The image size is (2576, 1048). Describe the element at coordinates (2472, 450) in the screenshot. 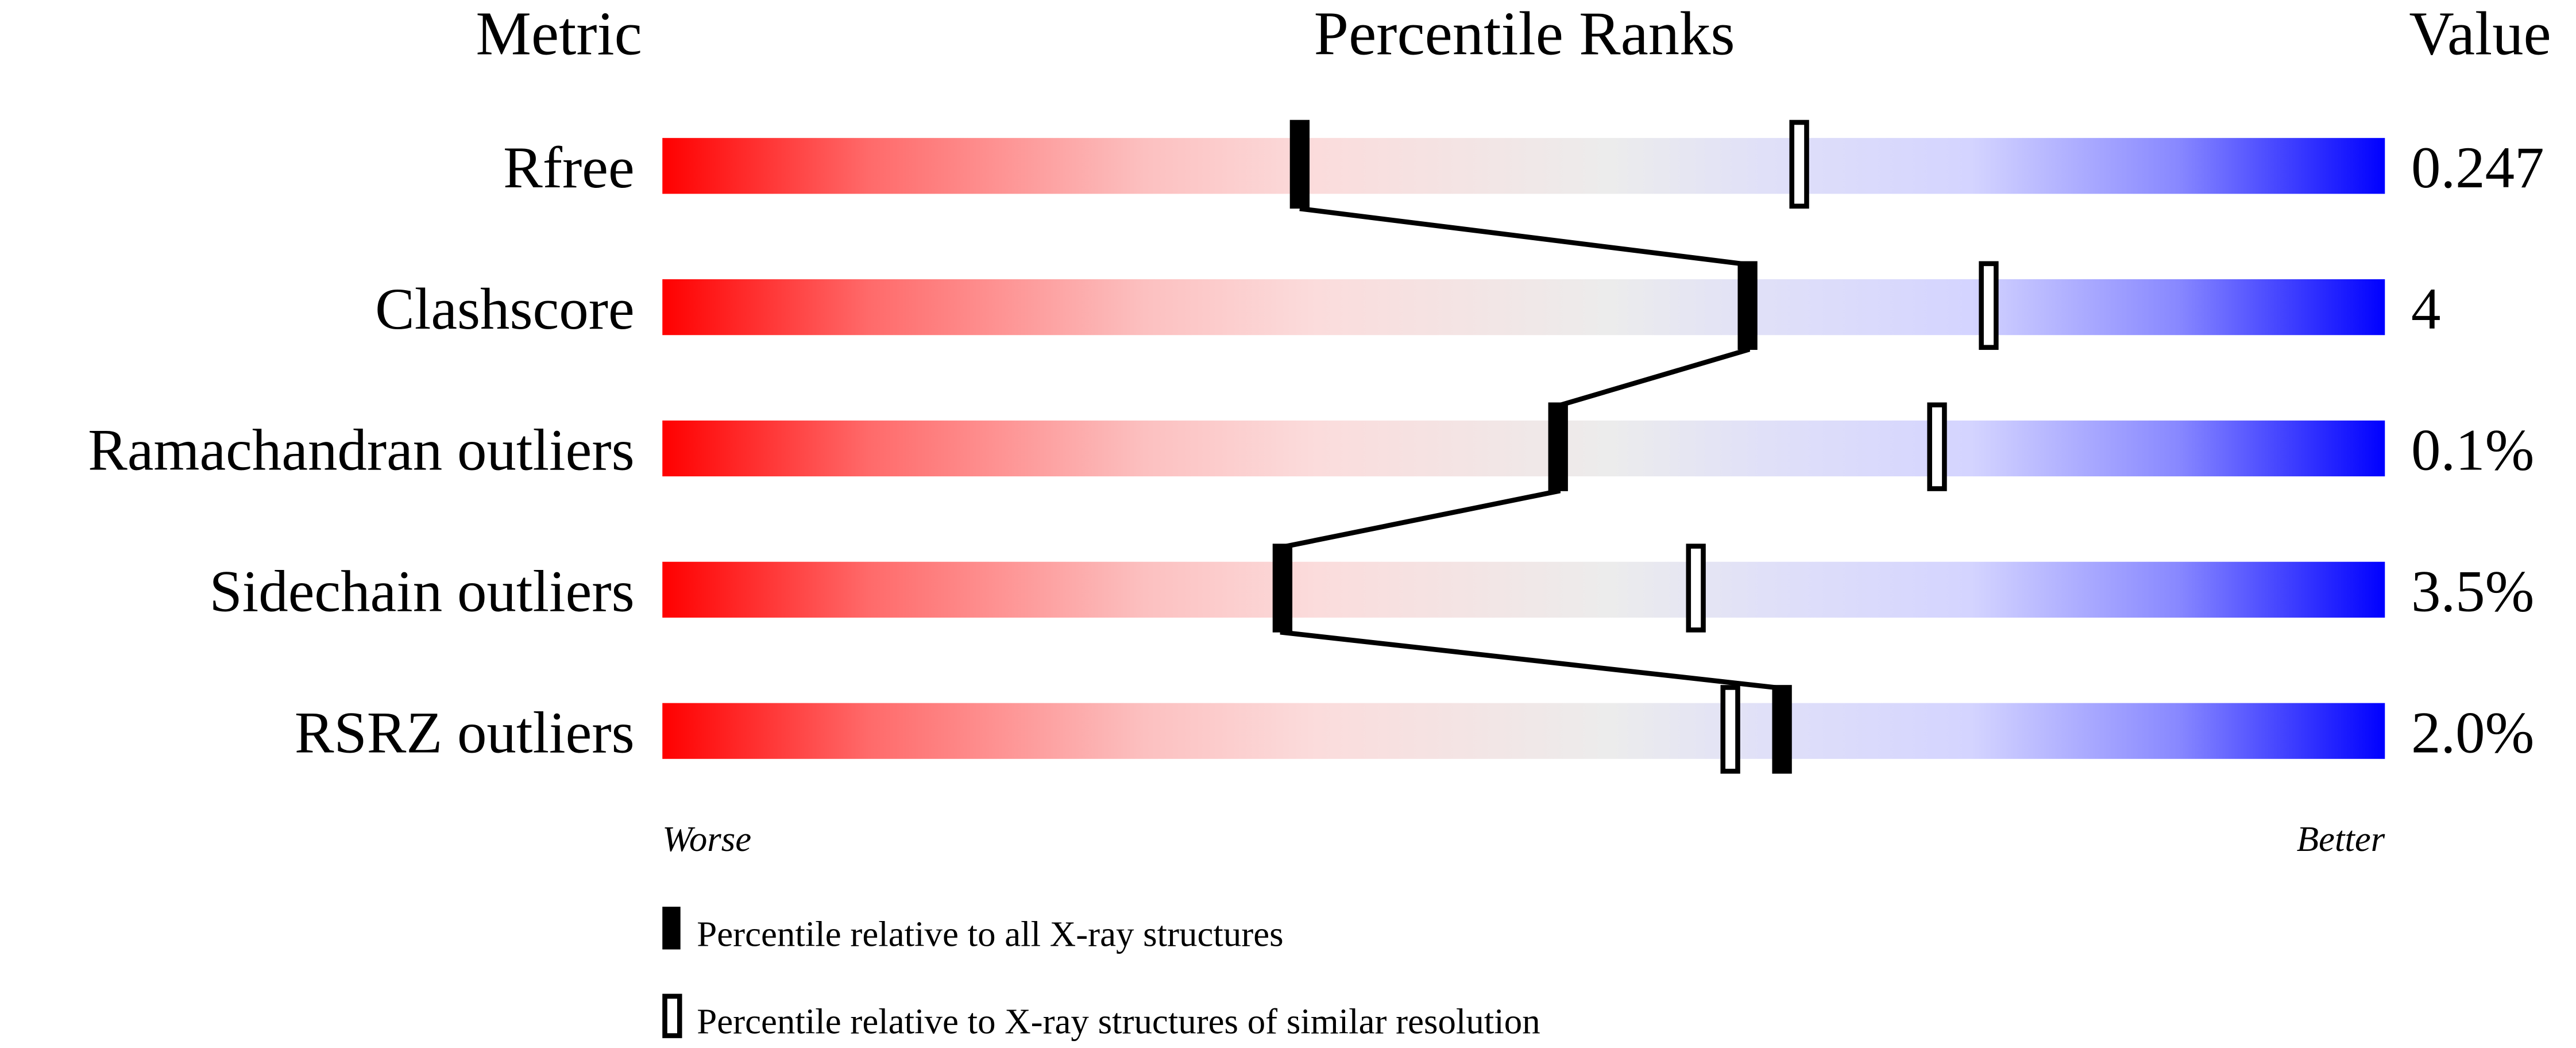

I see `metric-value: 0.1%` at that location.